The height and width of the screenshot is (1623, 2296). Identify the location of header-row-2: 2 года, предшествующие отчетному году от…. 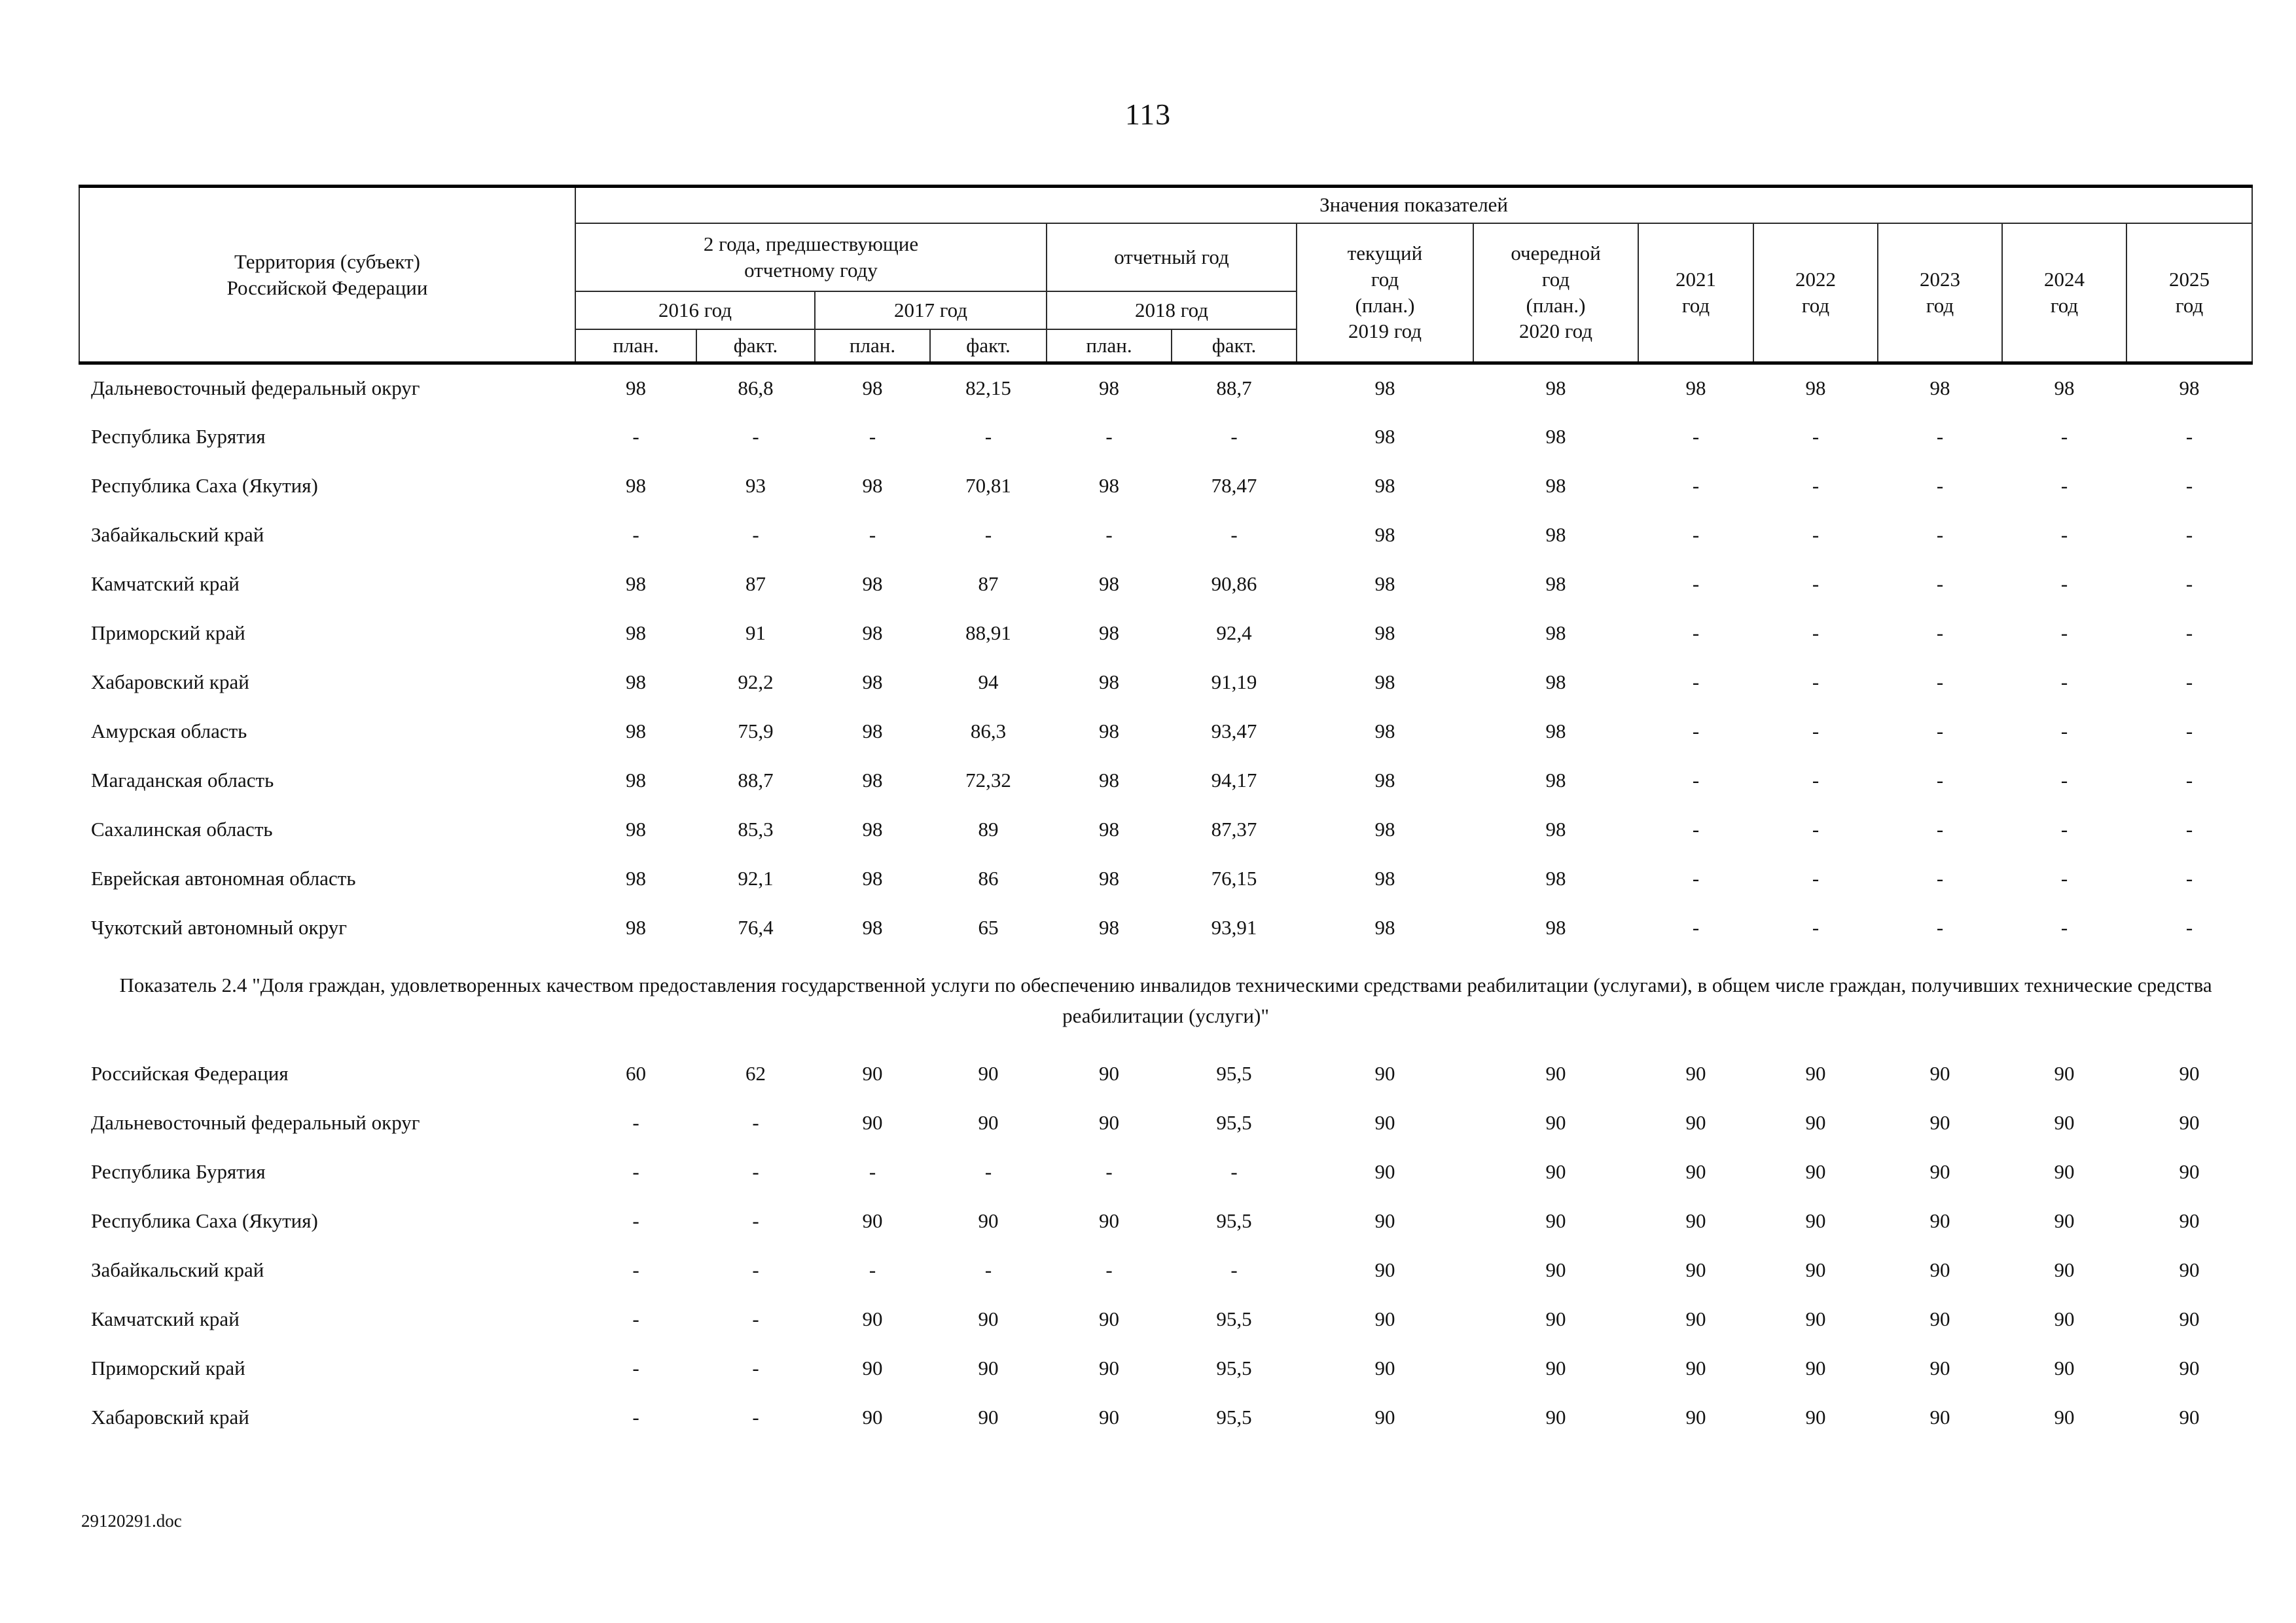
(1166, 293).